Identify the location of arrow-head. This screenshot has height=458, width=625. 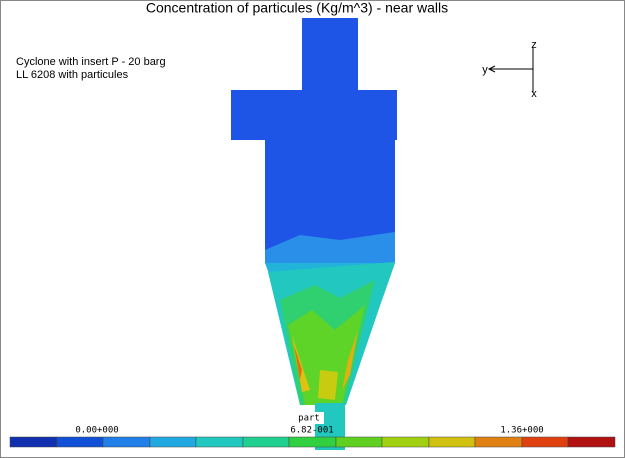
(491, 69).